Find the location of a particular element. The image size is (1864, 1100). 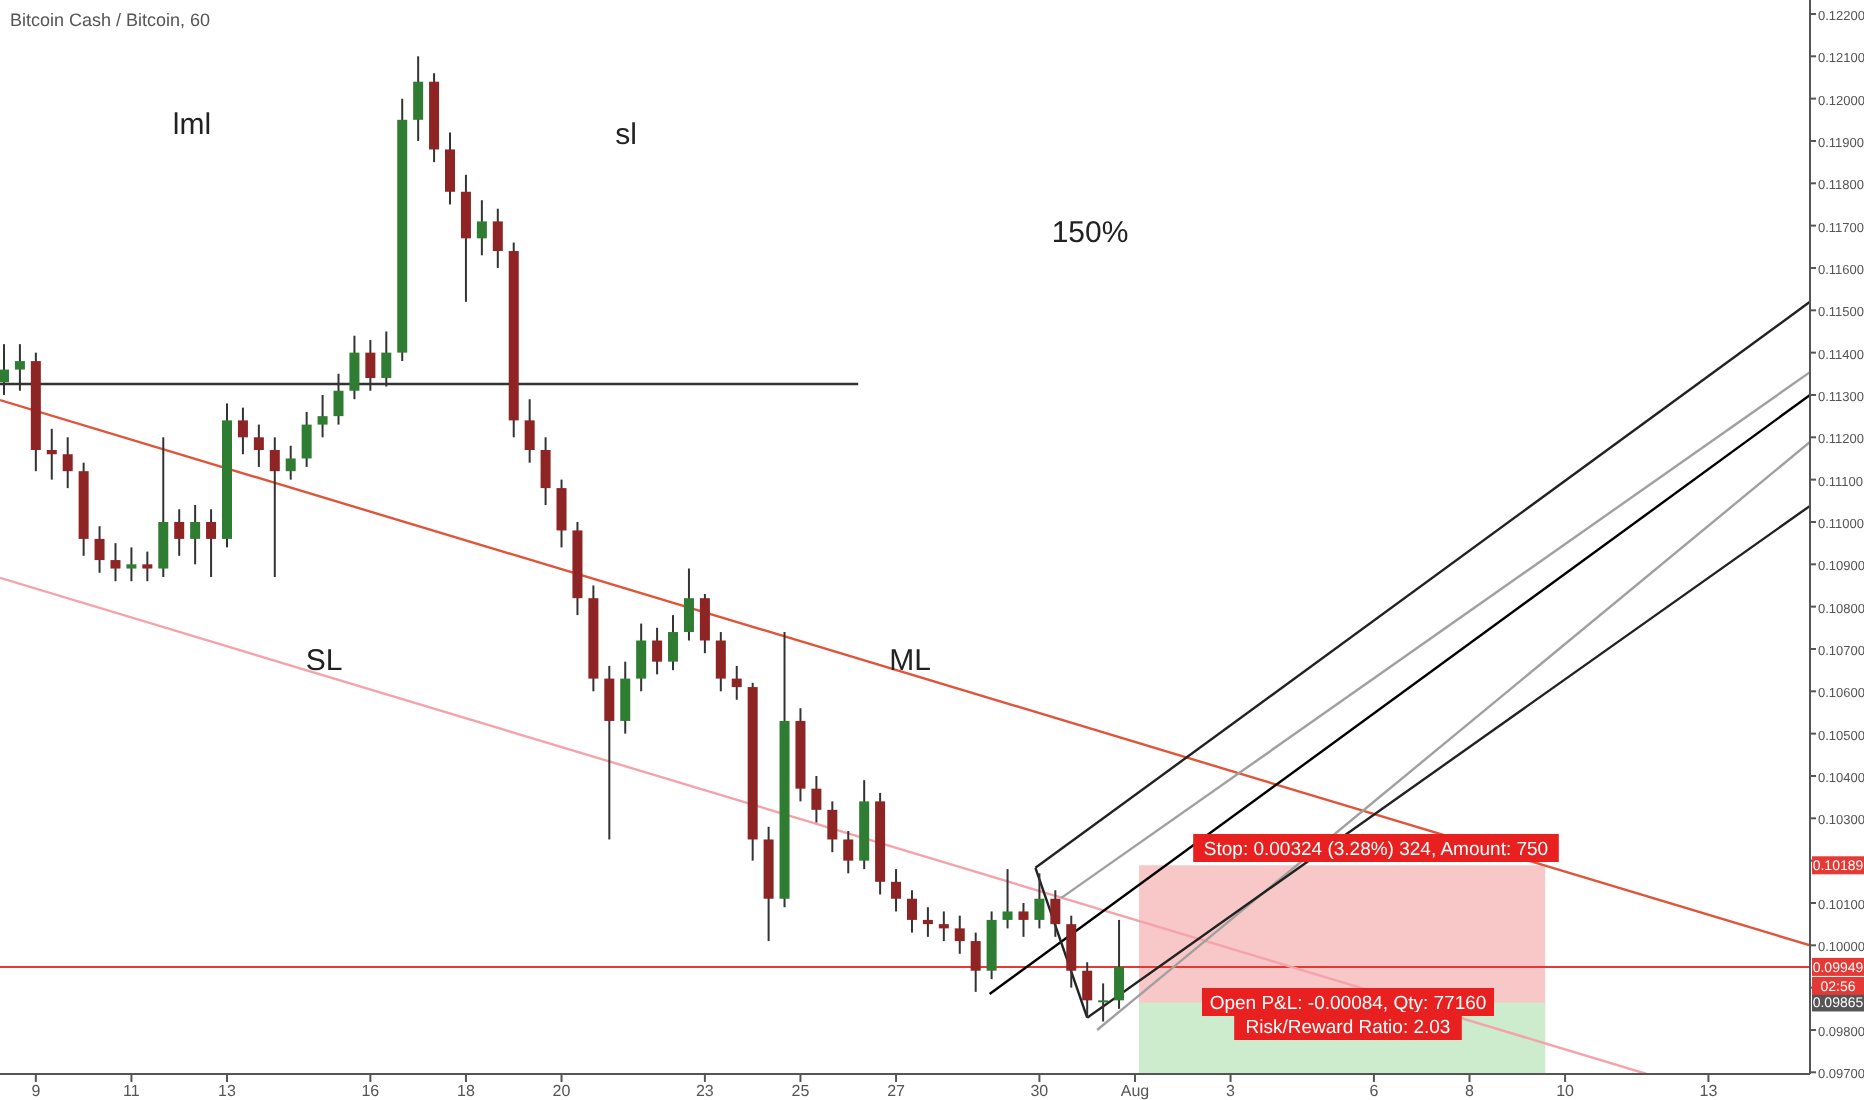

x-tick-label: 10 is located at coordinates (1566, 1091).